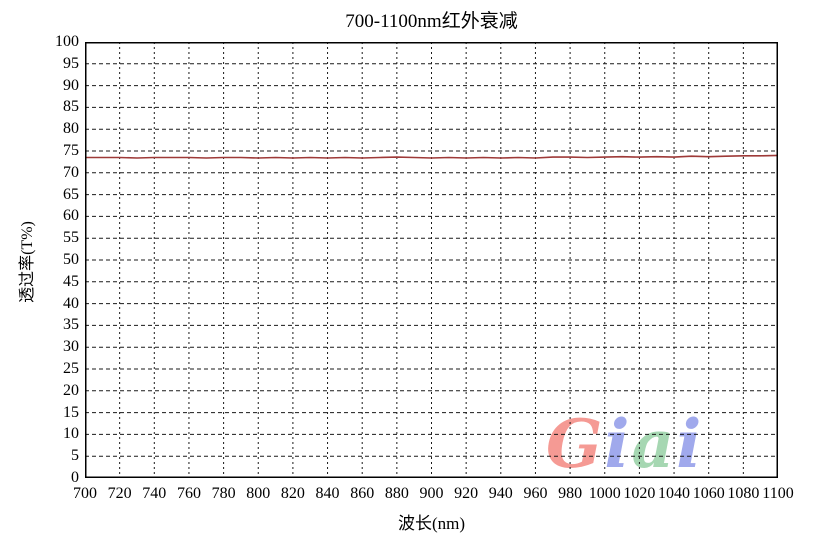  I want to click on y-tick-label: 25, so click(71, 368).